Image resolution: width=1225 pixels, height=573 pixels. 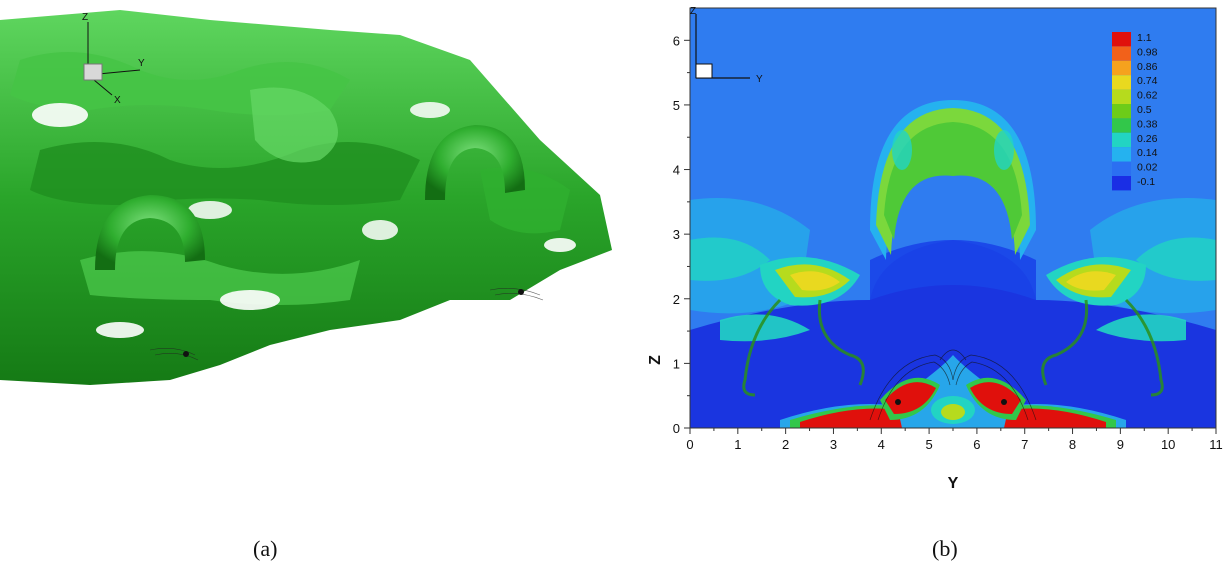 What do you see at coordinates (945, 548) in the screenshot?
I see `caption-b: (b)` at bounding box center [945, 548].